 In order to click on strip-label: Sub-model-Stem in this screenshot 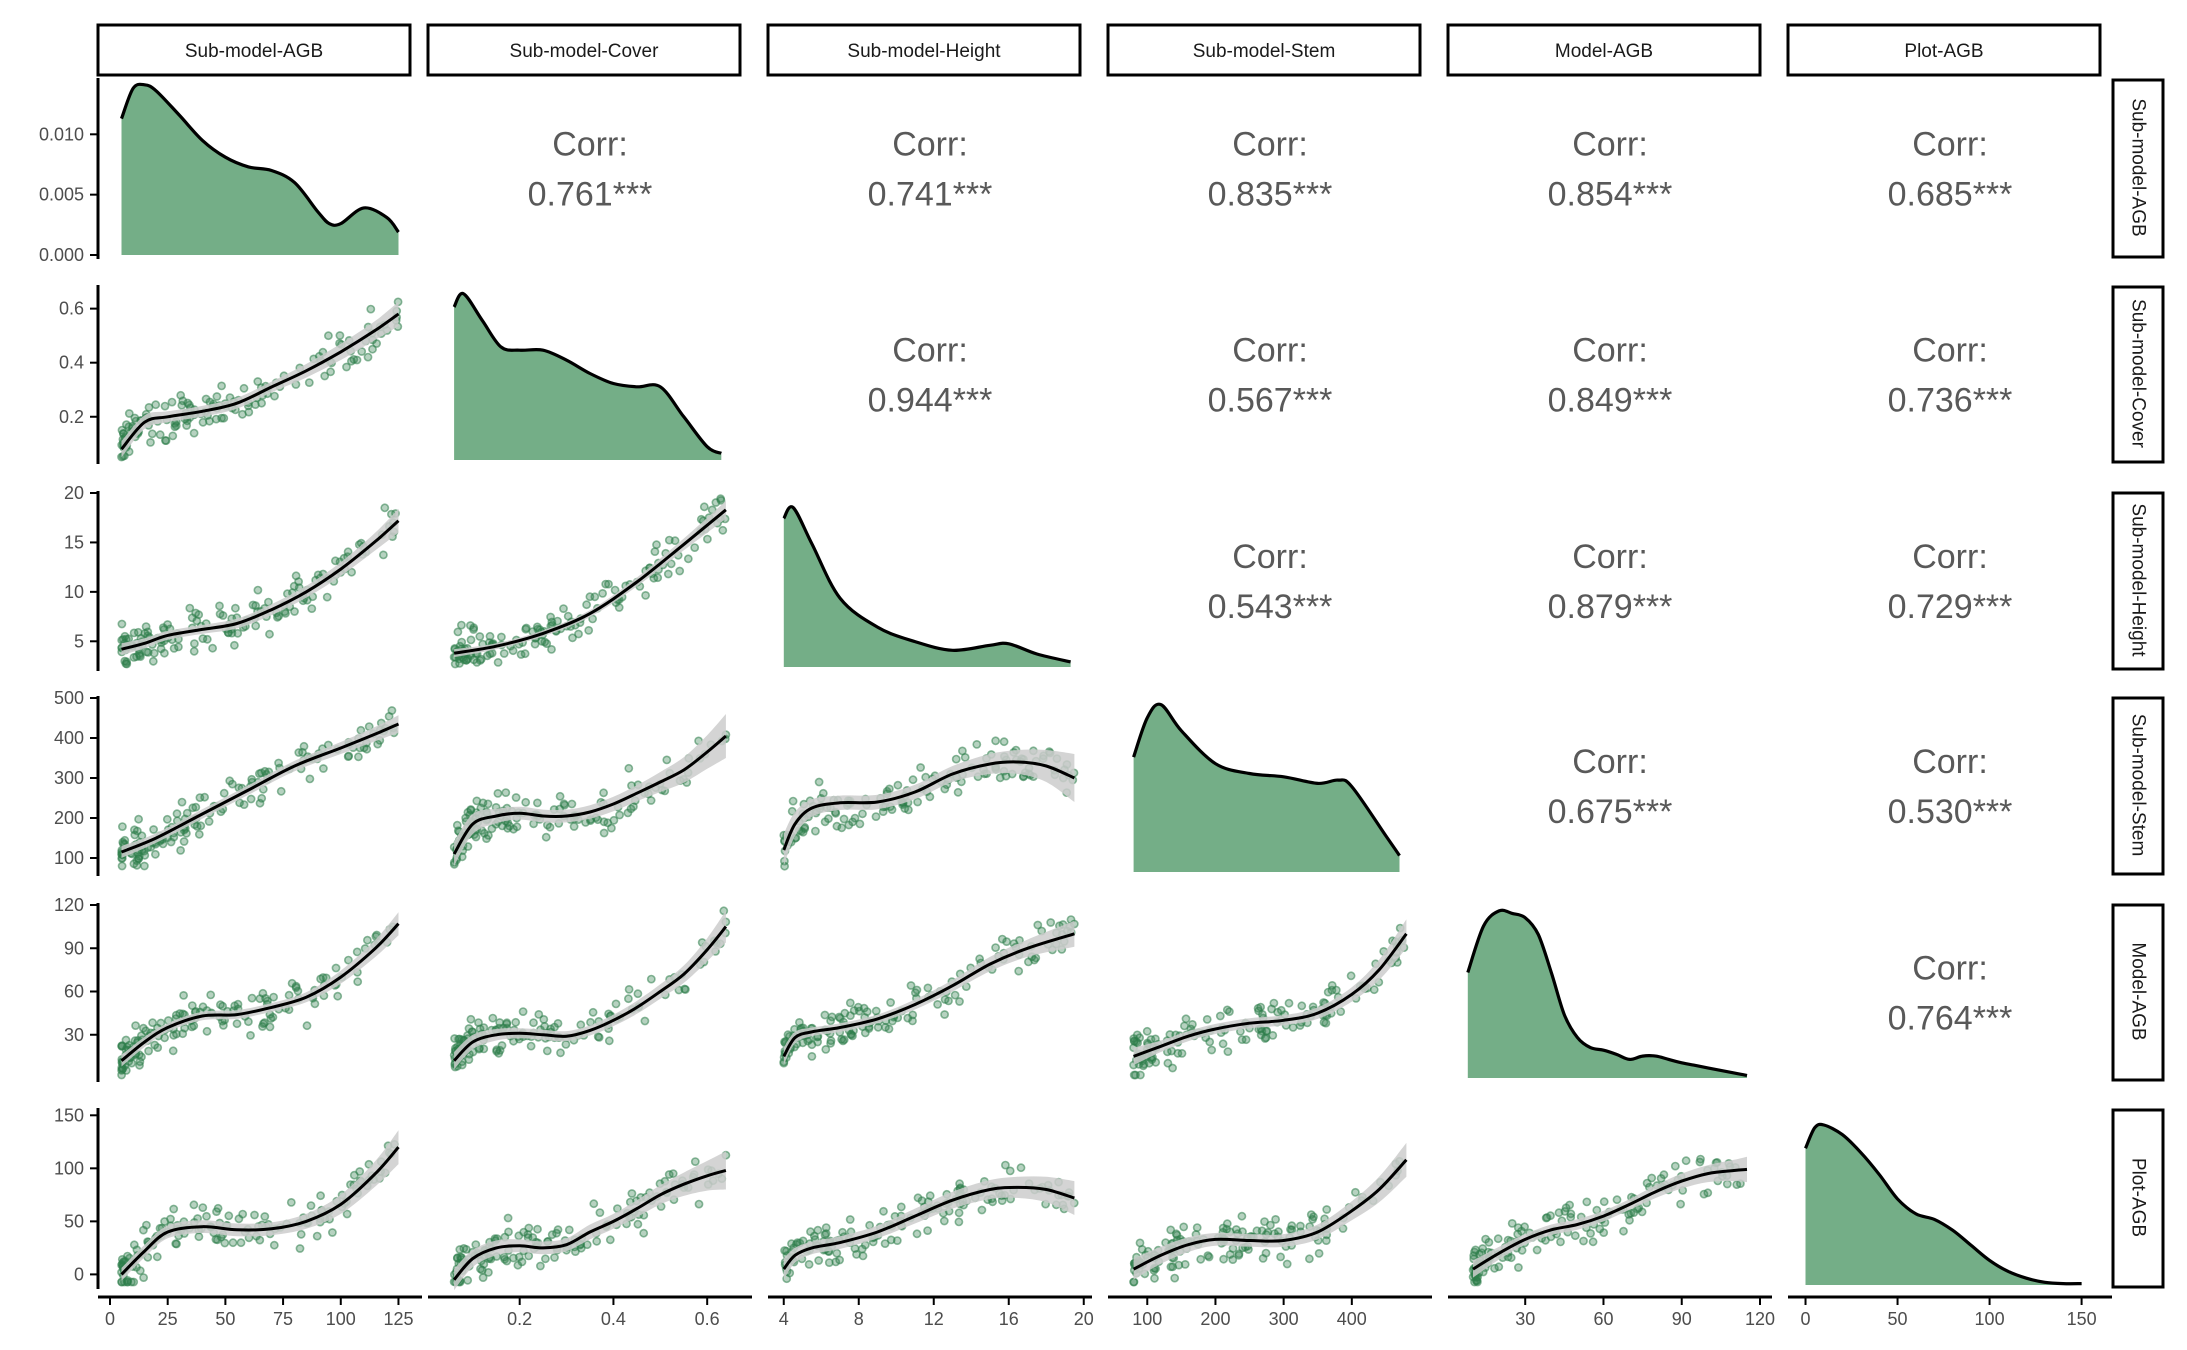, I will do `click(1264, 51)`.